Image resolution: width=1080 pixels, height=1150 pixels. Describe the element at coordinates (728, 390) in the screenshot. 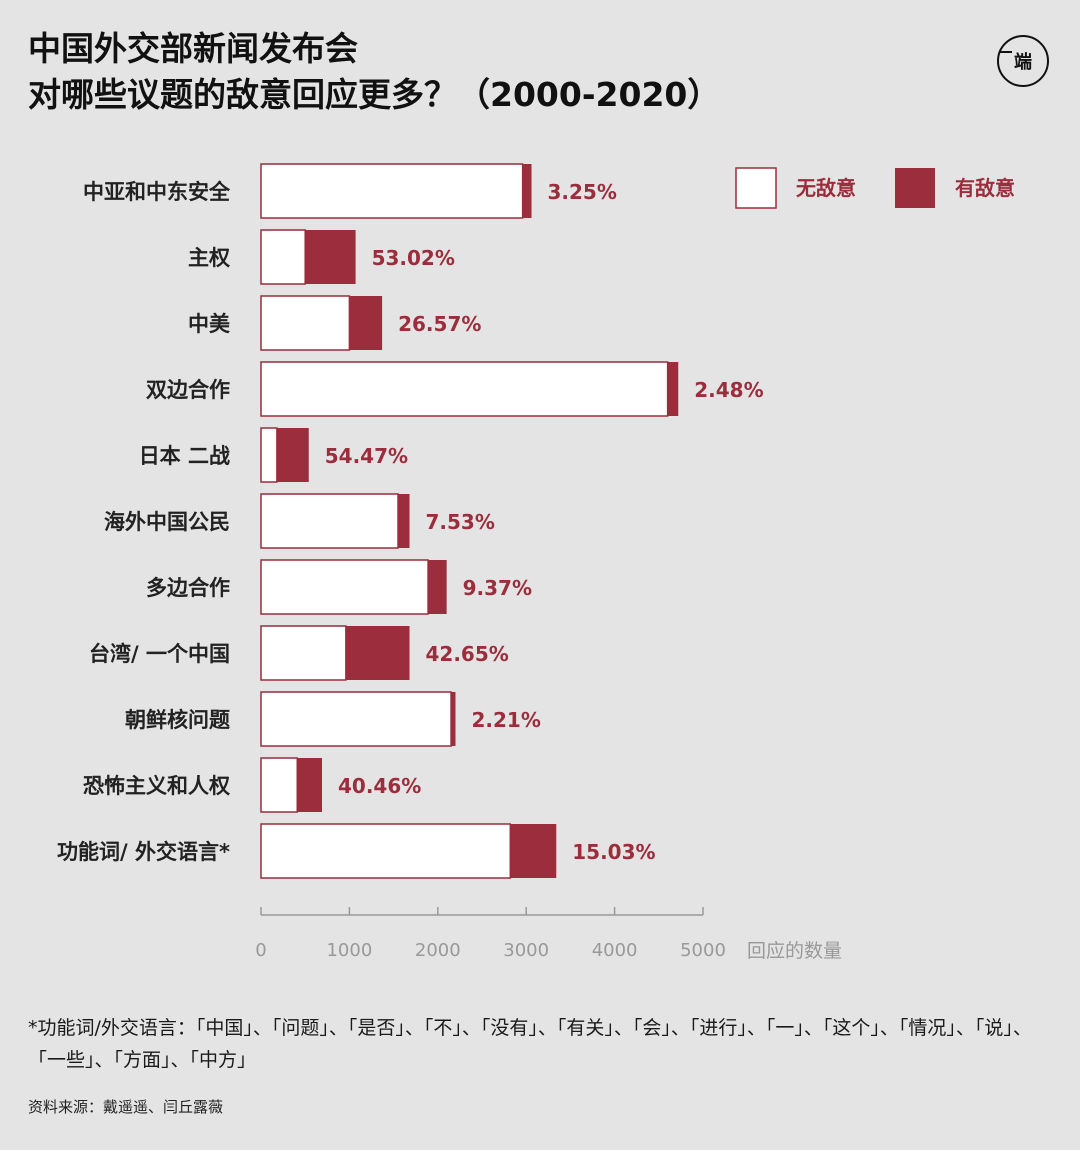

I see `data-label: 2.48%` at that location.